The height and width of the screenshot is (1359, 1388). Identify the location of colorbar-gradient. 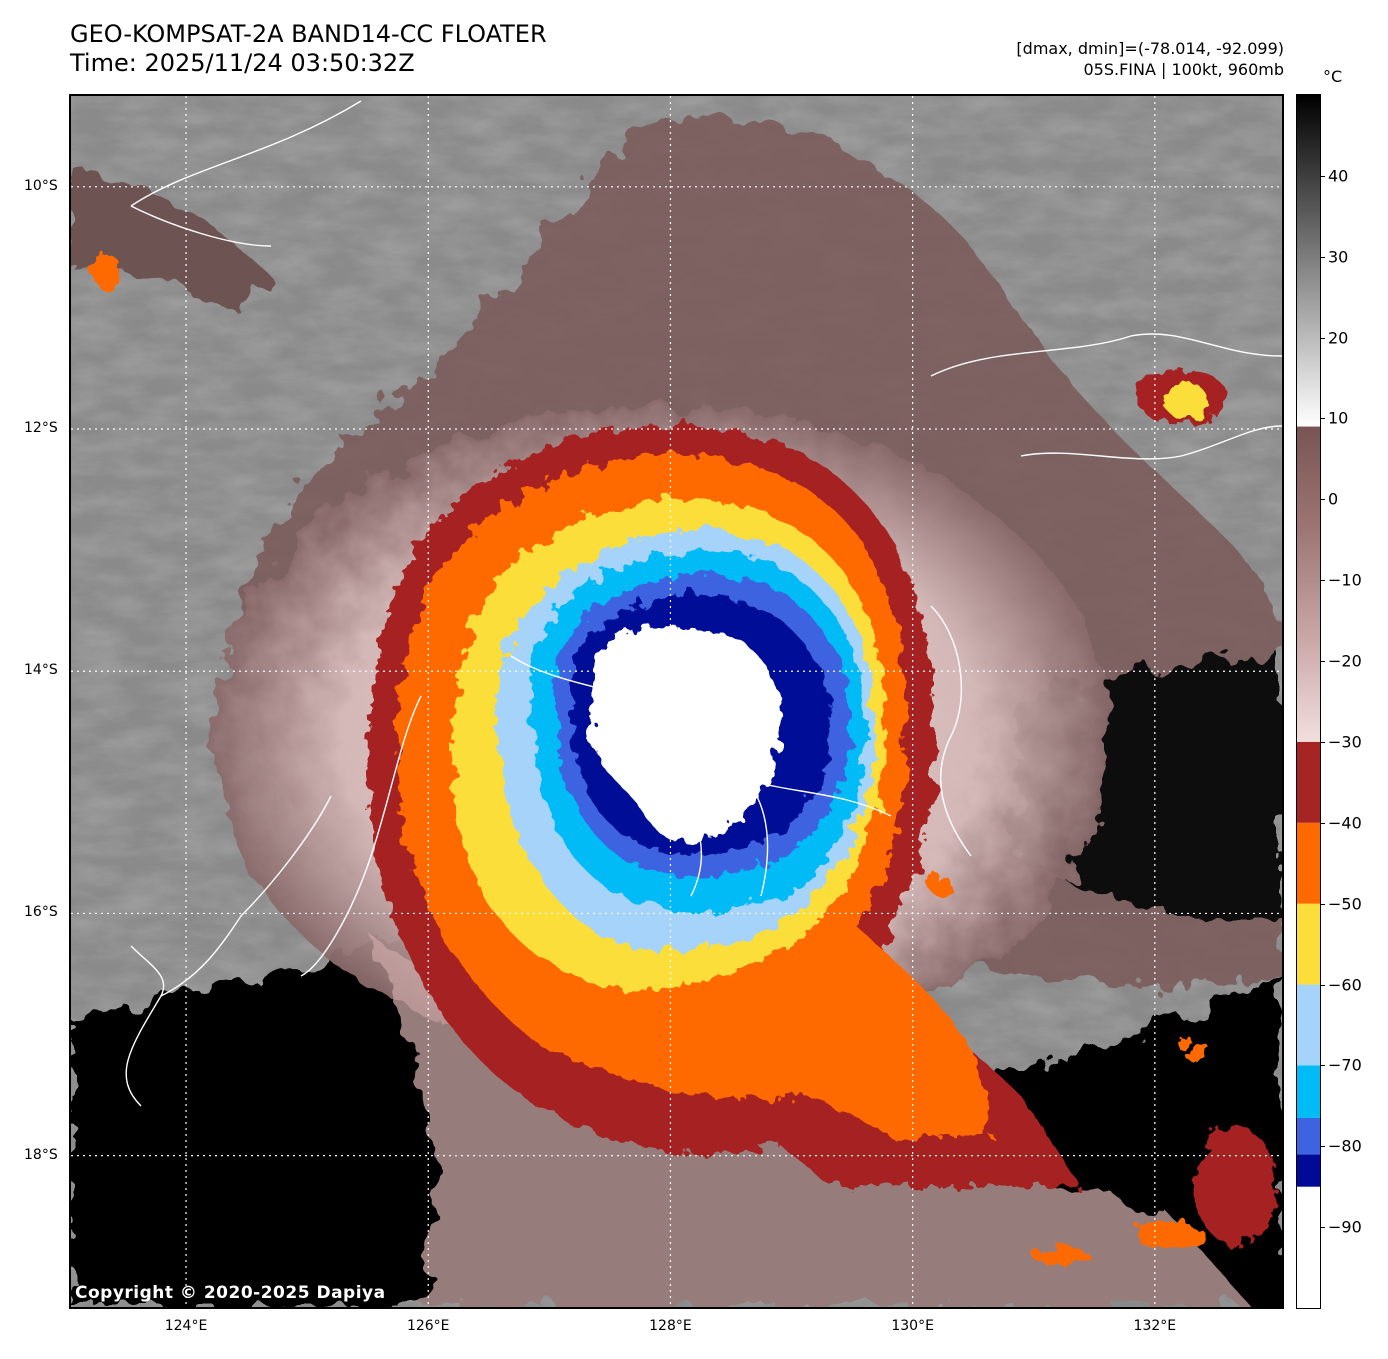
(1308, 701).